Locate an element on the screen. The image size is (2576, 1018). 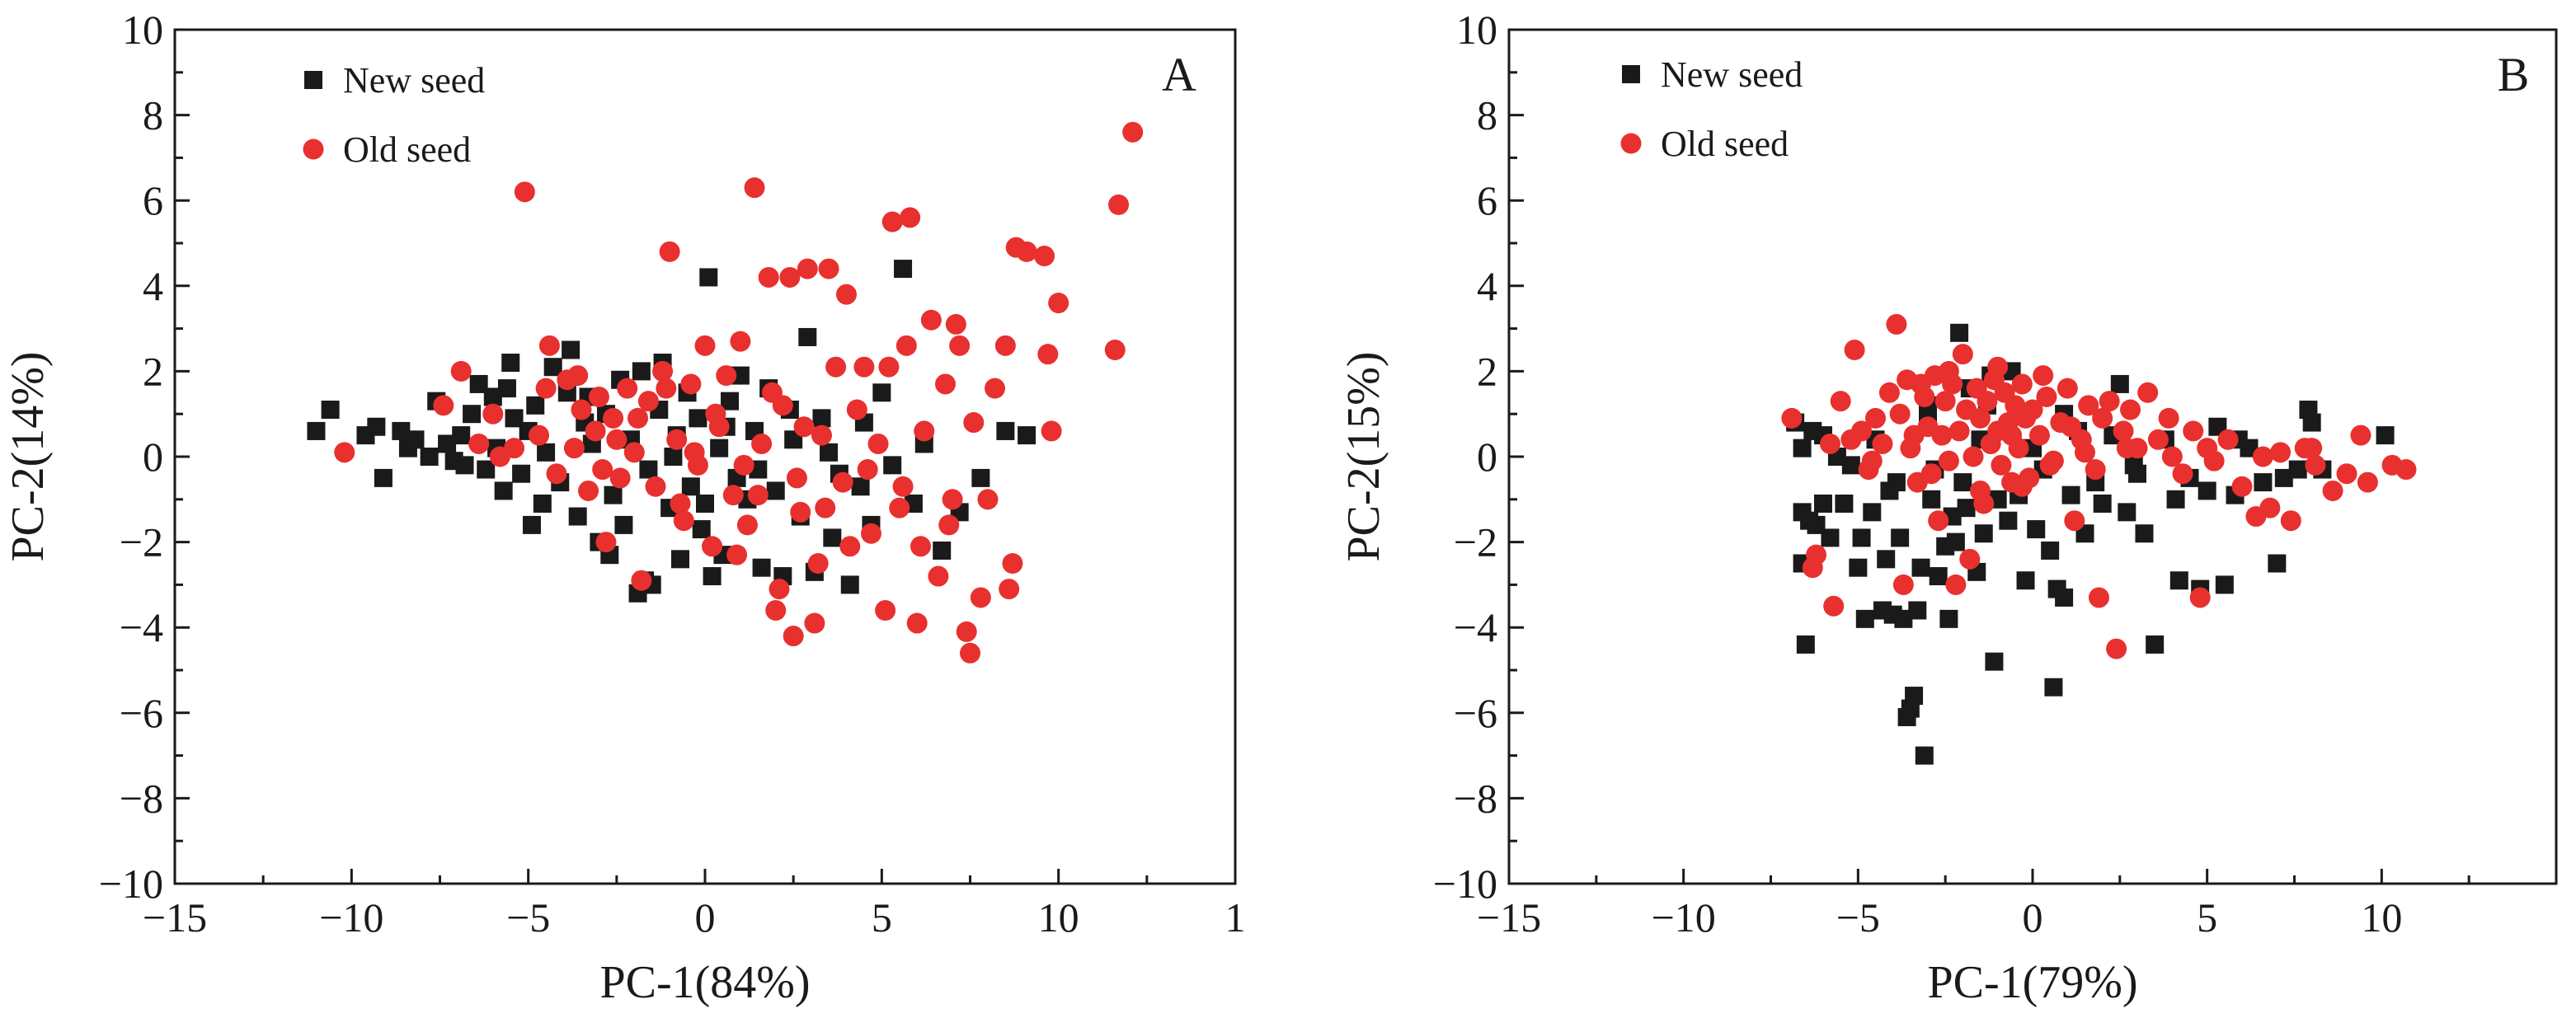
y-tick-label: −8 is located at coordinates (141, 798).